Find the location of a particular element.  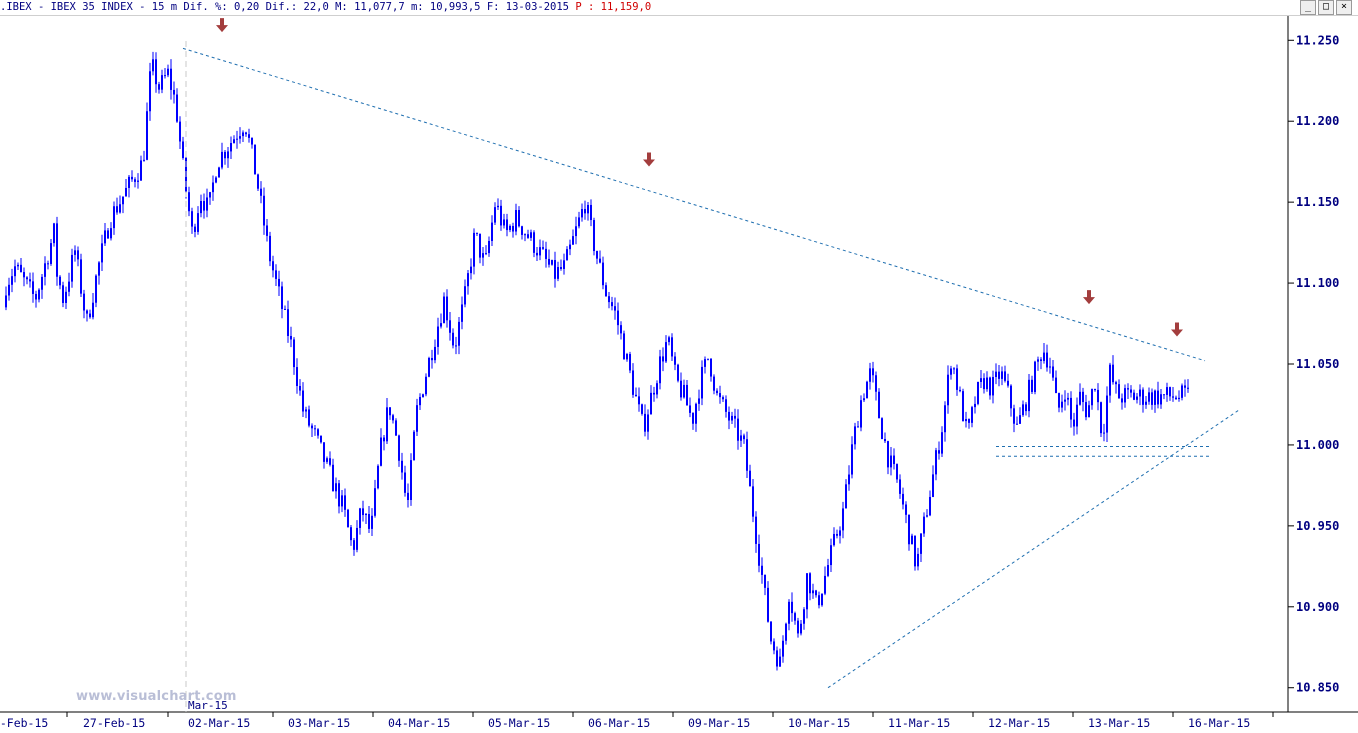

x-tick-label: 03-Mar-15 is located at coordinates (319, 723).